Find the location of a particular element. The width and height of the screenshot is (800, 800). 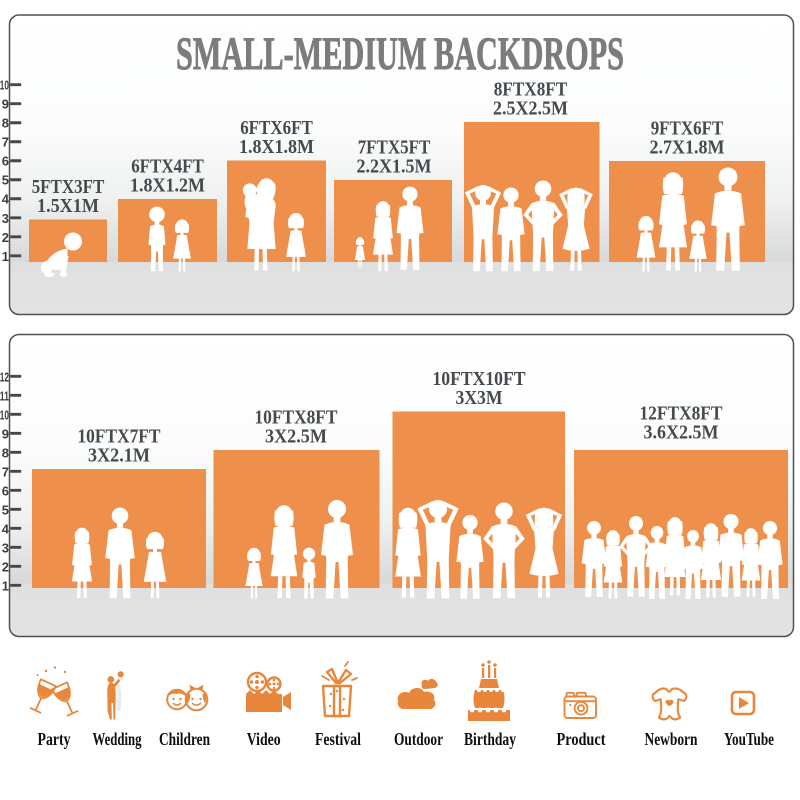

svg-text: 5FTX3FT is located at coordinates (68, 187).